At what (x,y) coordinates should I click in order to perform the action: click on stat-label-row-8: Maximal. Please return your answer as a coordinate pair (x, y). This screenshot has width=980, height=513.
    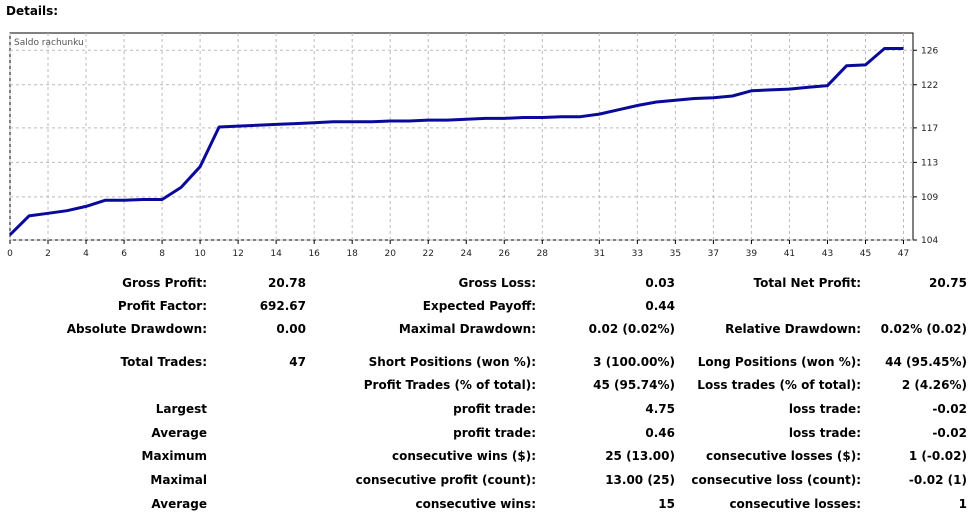
    Looking at the image, I should click on (178, 480).